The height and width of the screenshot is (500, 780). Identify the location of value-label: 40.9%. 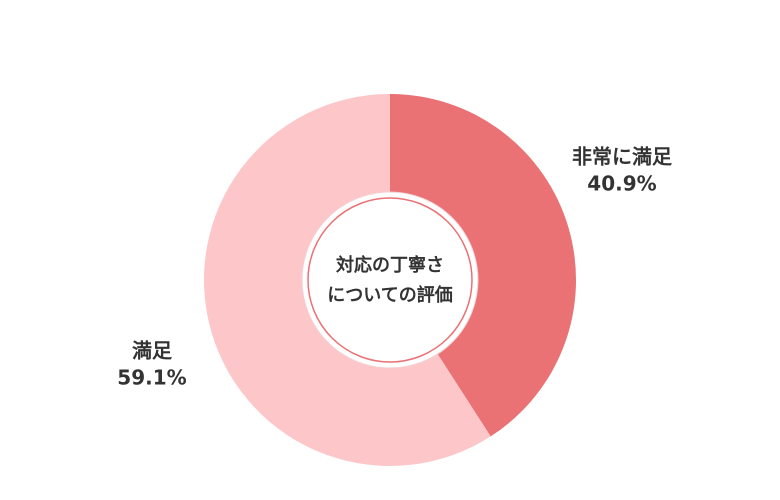
(621, 184).